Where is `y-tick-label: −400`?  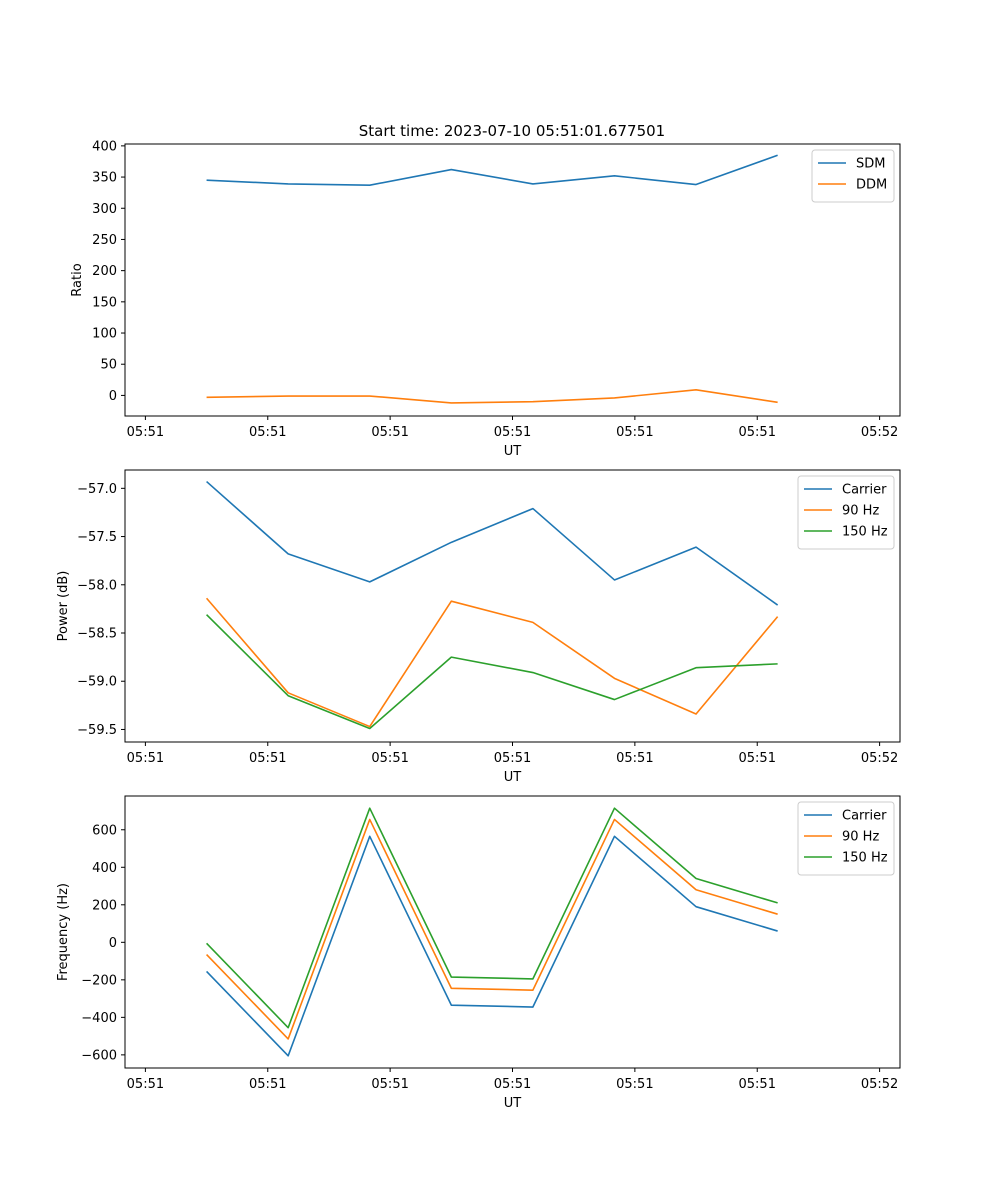
y-tick-label: −400 is located at coordinates (99, 1018).